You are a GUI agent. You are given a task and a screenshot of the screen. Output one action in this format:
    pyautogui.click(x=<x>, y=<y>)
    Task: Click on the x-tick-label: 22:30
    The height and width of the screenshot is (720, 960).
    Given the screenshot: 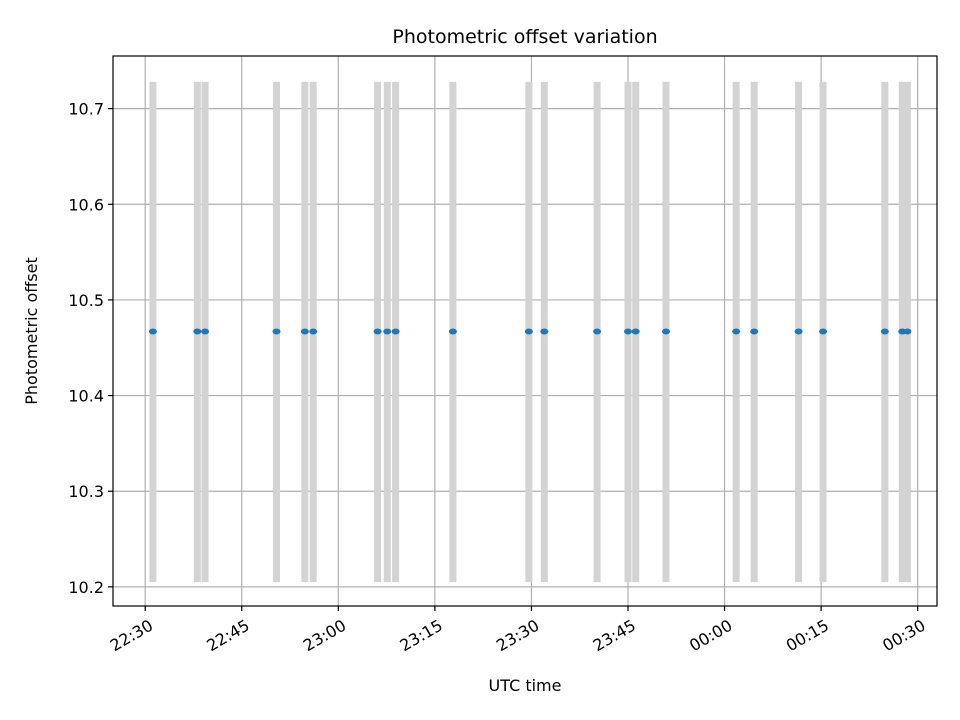 What is the action you would take?
    pyautogui.click(x=131, y=636)
    